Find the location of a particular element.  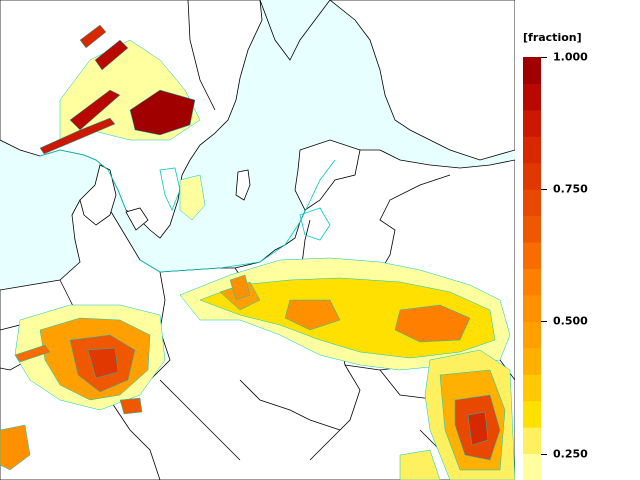

colorbar is located at coordinates (532, 268).